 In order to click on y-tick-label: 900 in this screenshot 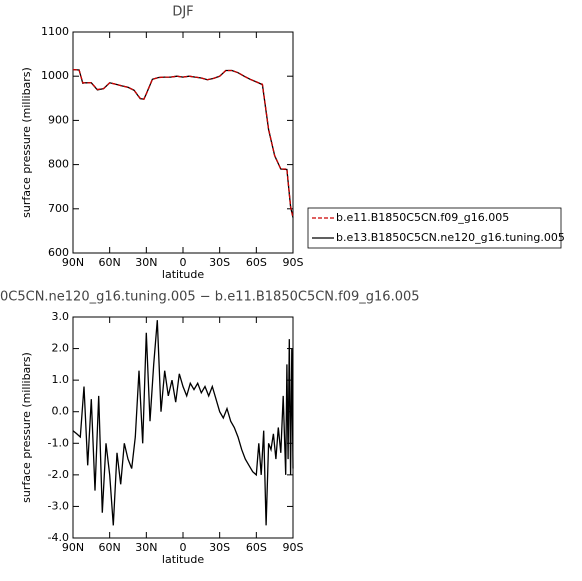, I will do `click(58, 119)`.